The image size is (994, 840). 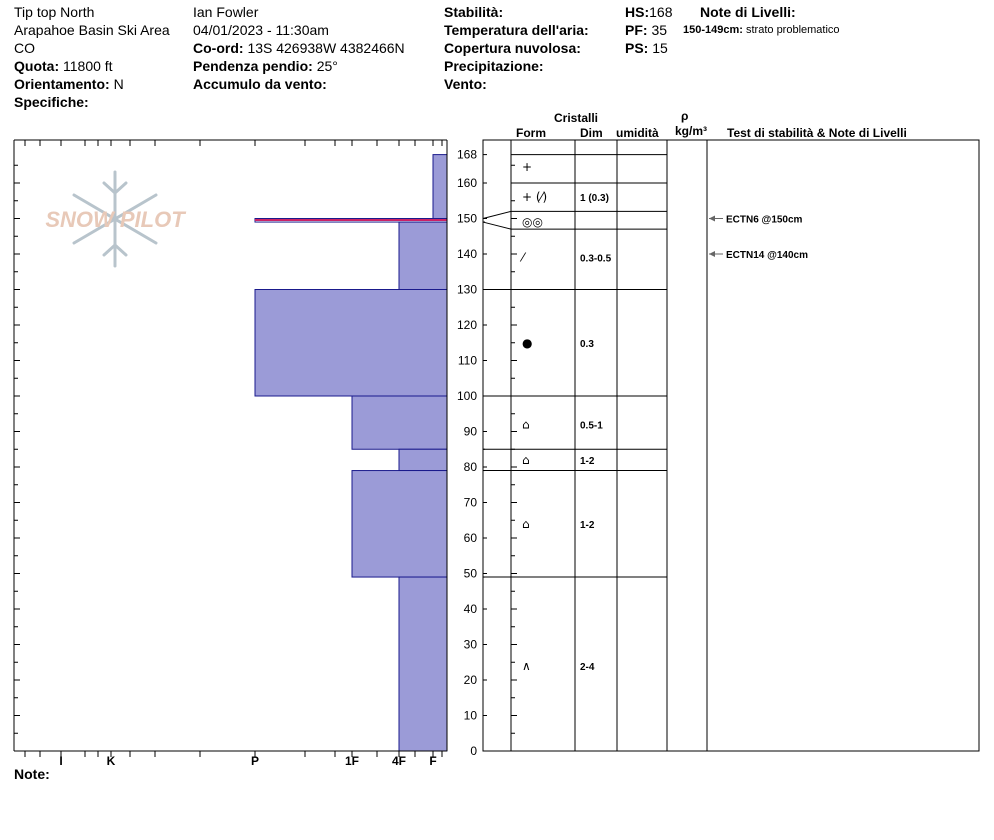 What do you see at coordinates (660, 48) in the screenshot?
I see `ps-value: 15` at bounding box center [660, 48].